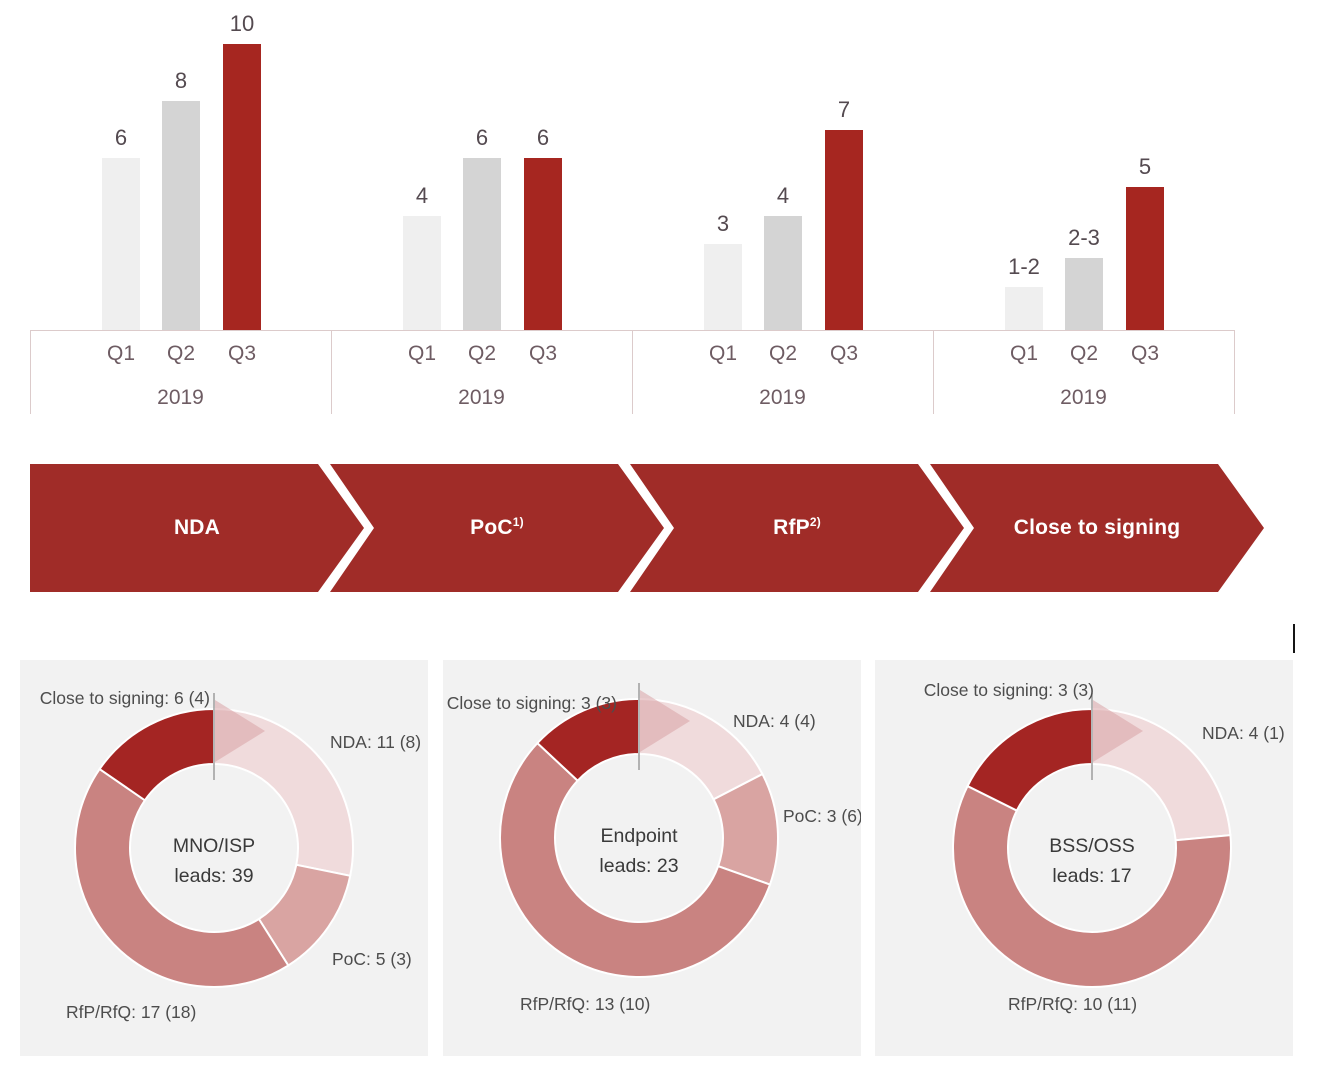  Describe the element at coordinates (491, 527) in the screenshot. I see `stage-label-text: PoC` at that location.